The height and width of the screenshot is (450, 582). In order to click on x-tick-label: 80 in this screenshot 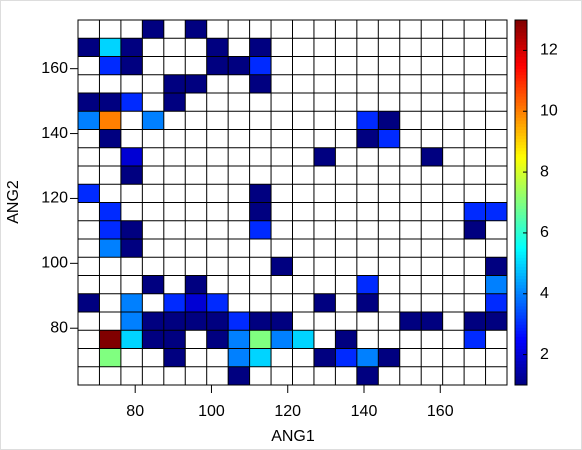, I will do `click(135, 411)`.